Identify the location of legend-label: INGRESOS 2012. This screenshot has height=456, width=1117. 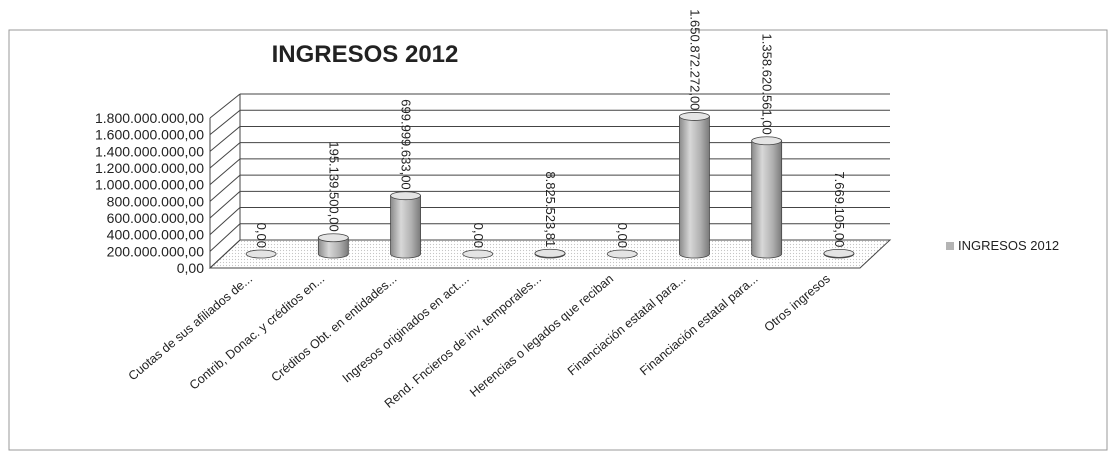
(1008, 245).